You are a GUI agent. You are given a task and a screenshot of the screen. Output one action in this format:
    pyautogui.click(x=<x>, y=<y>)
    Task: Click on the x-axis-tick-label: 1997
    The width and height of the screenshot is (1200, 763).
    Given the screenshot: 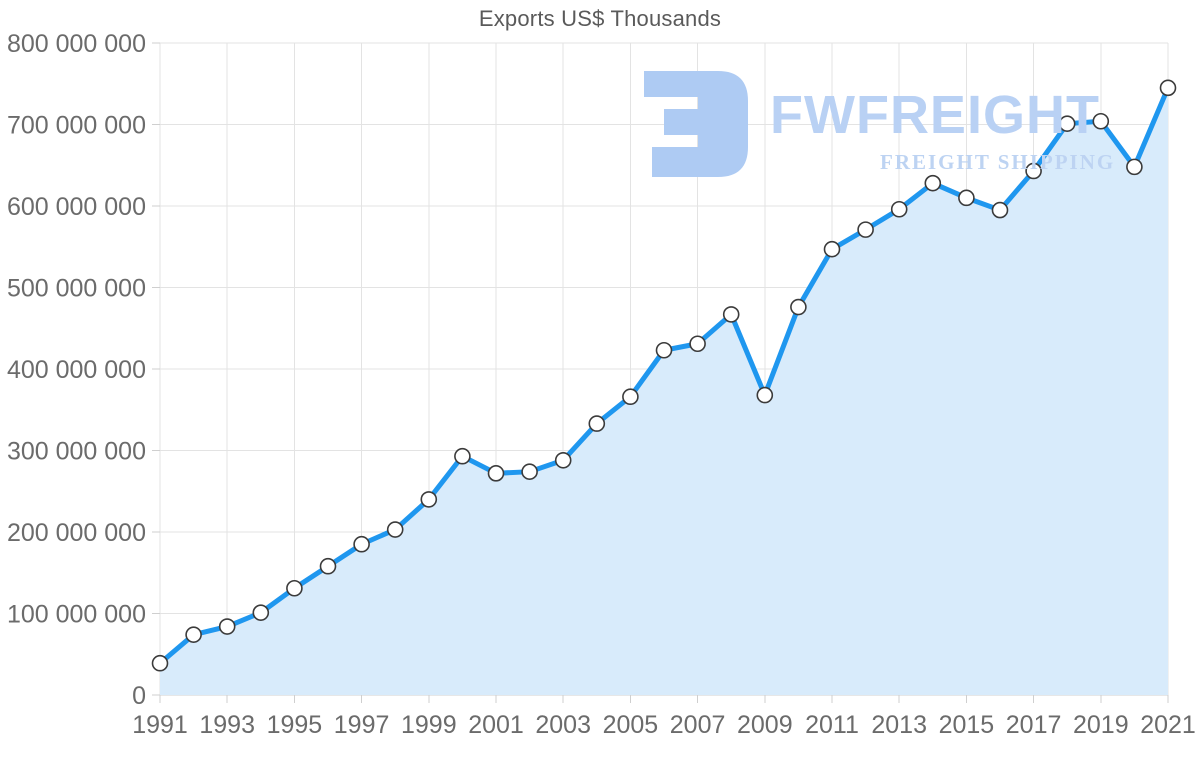 What is the action you would take?
    pyautogui.click(x=362, y=725)
    